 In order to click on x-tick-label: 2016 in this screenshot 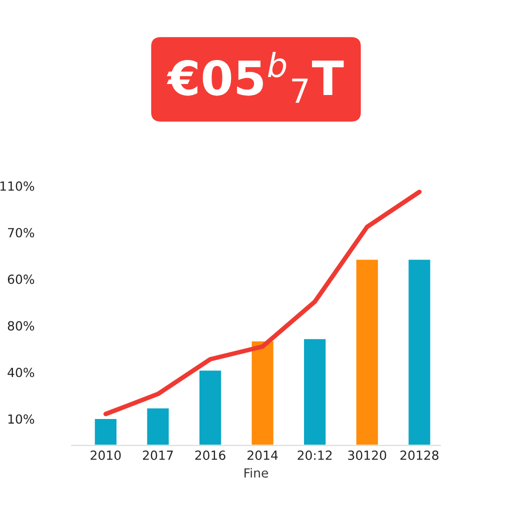, I will do `click(210, 455)`.